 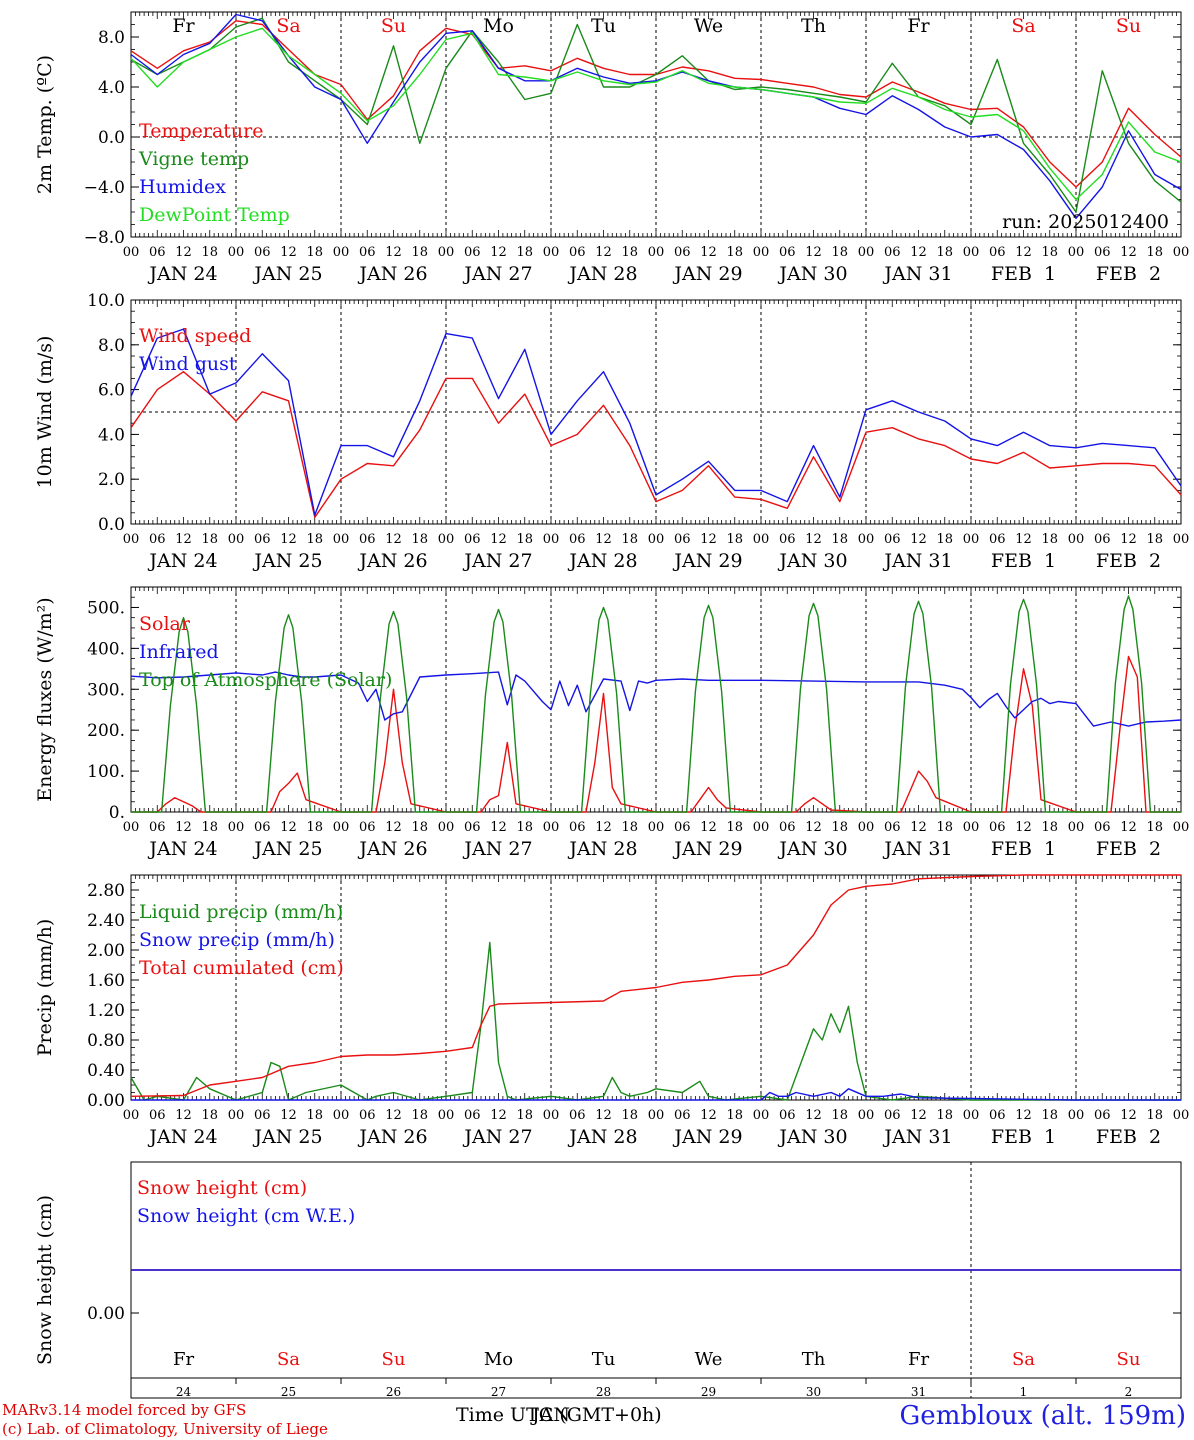 I want to click on model-credit: MARv3.14 model forced by GFS, so click(x=124, y=1410).